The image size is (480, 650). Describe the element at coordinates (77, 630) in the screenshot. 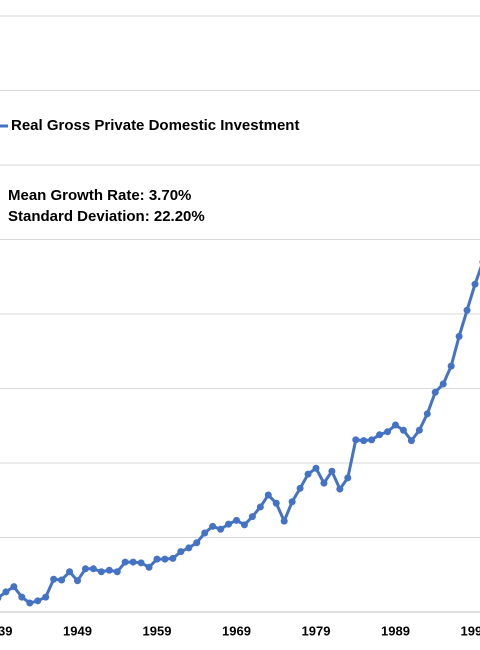

I see `x-tick-label: 1949` at that location.